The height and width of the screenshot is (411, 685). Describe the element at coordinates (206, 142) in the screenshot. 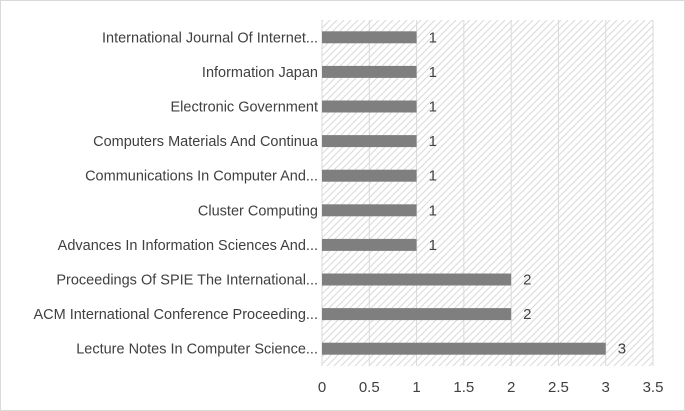

I see `category-label: Computers Materials And Continua` at that location.